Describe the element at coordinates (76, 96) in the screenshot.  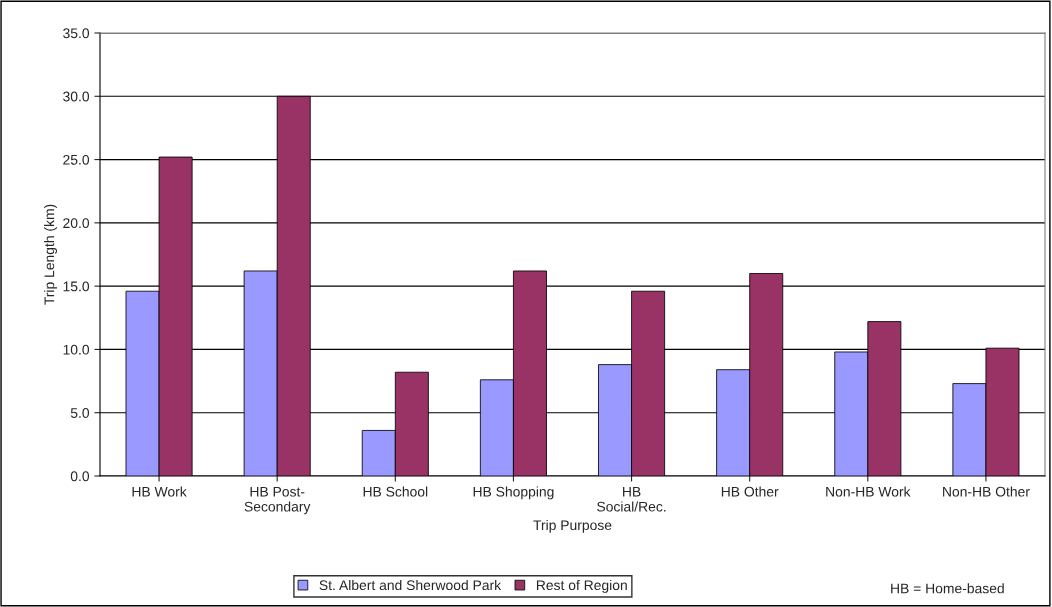
I see `y-tick-label: 30.0` at that location.